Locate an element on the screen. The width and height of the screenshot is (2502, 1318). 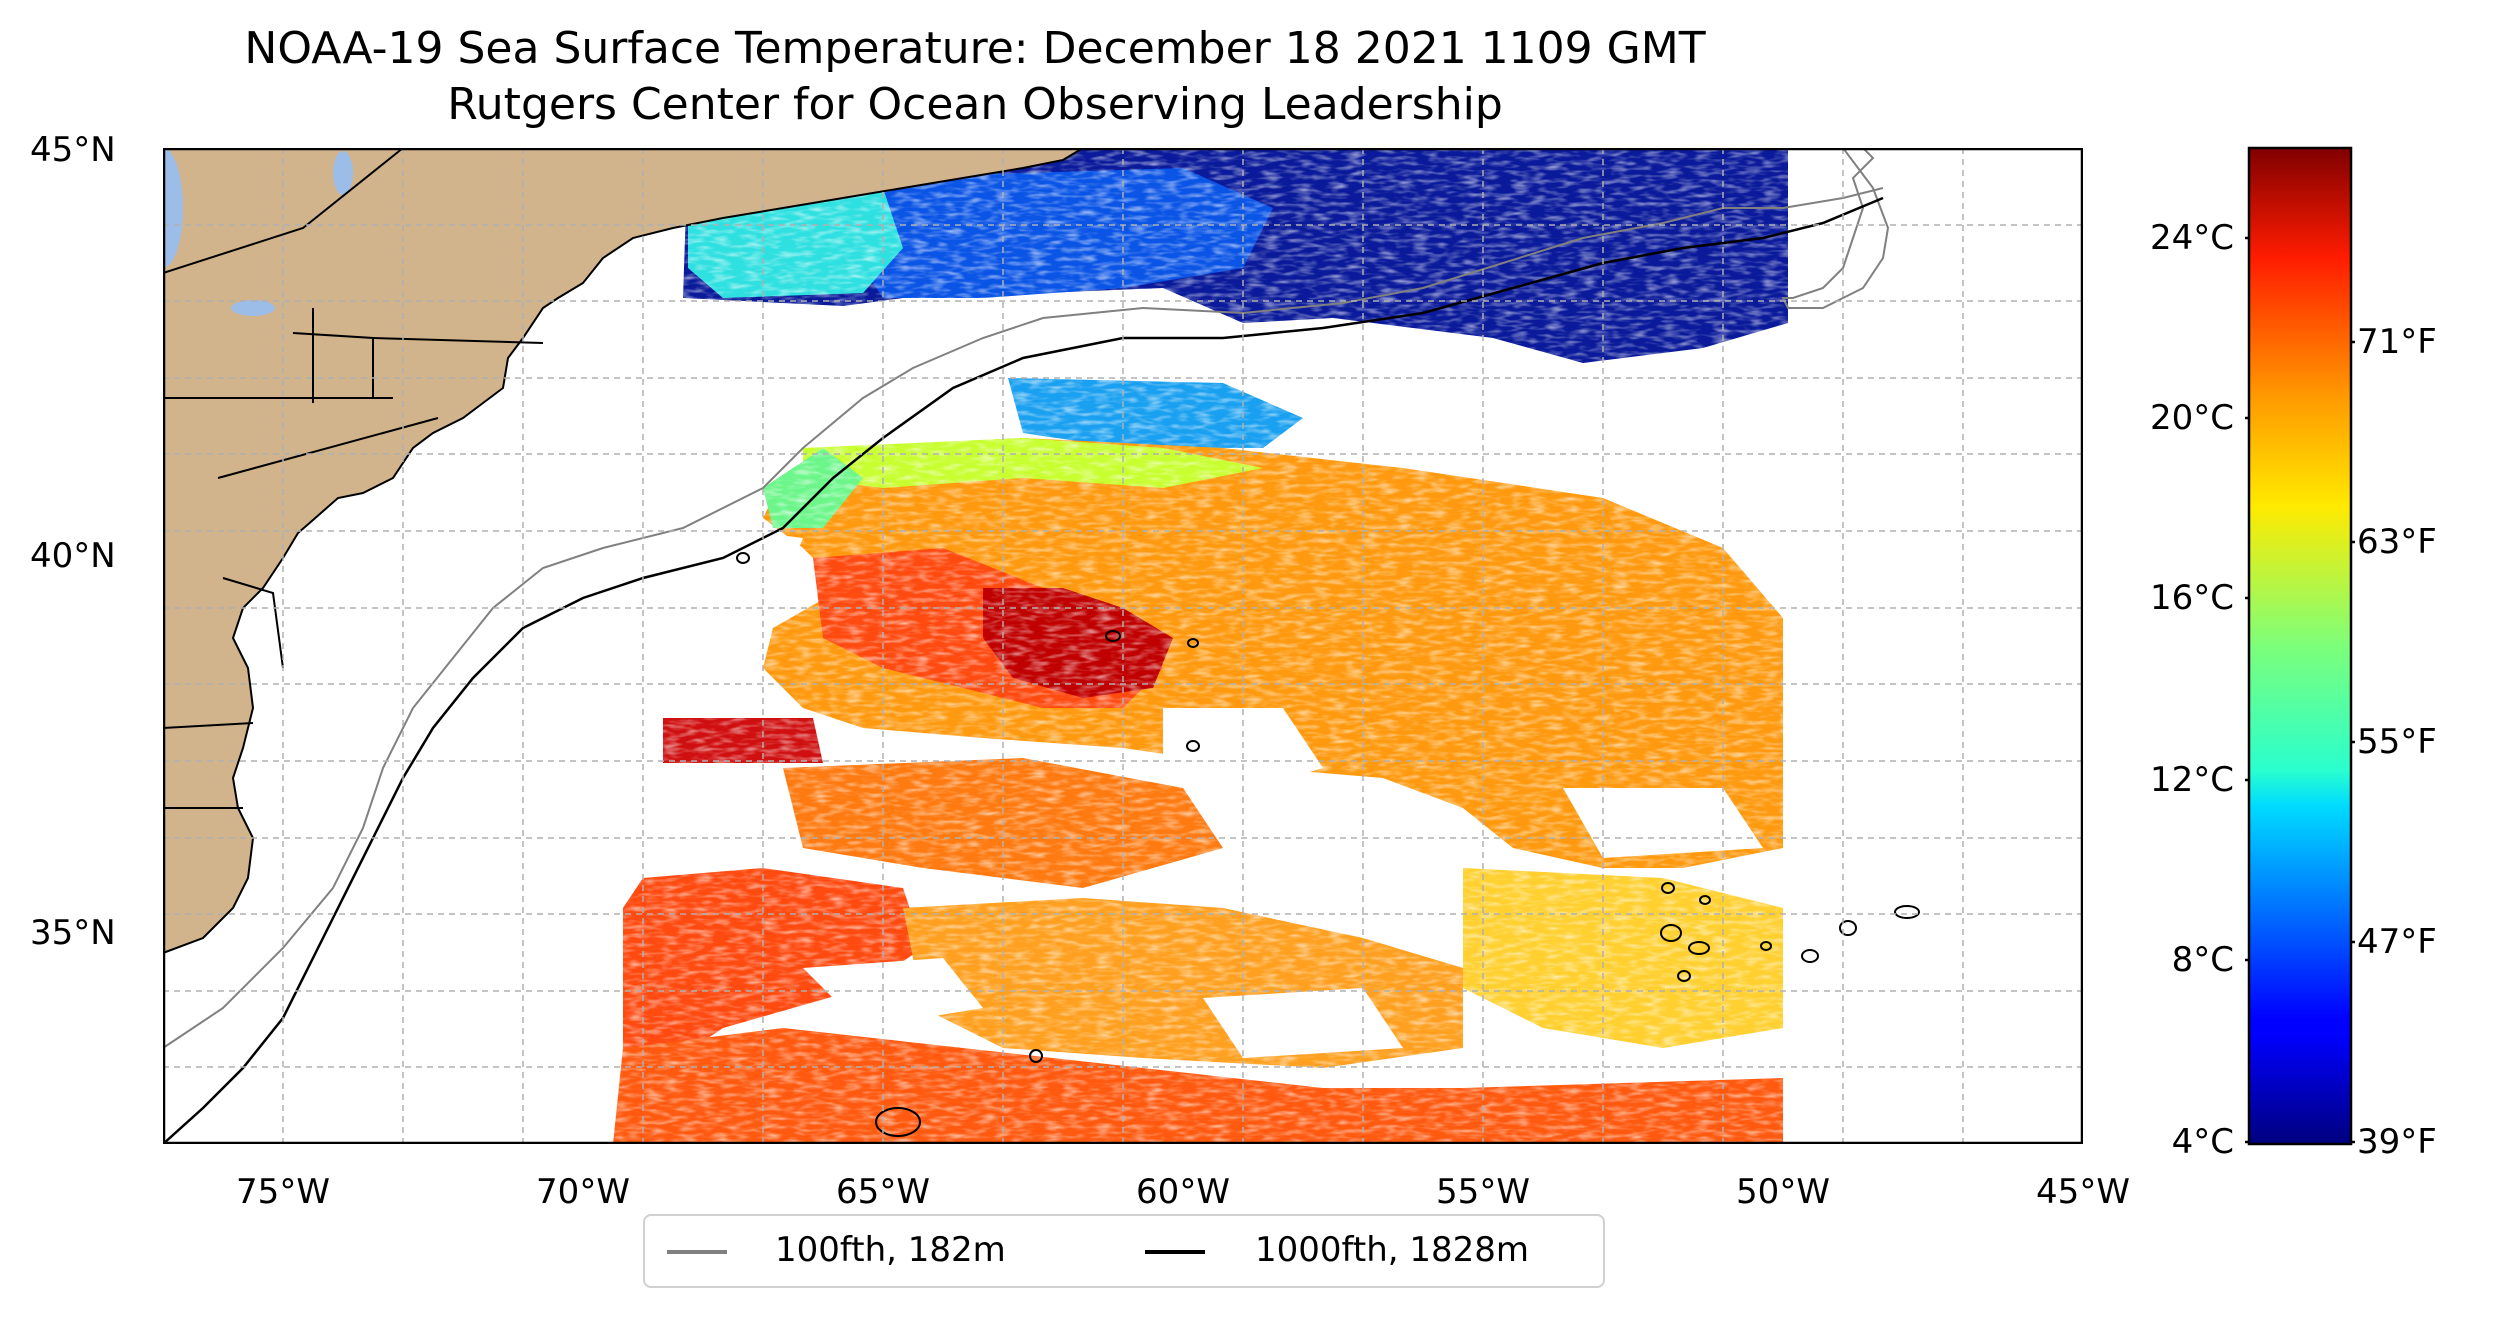
cb-tick-4c: 4°C is located at coordinates (2202, 1142).